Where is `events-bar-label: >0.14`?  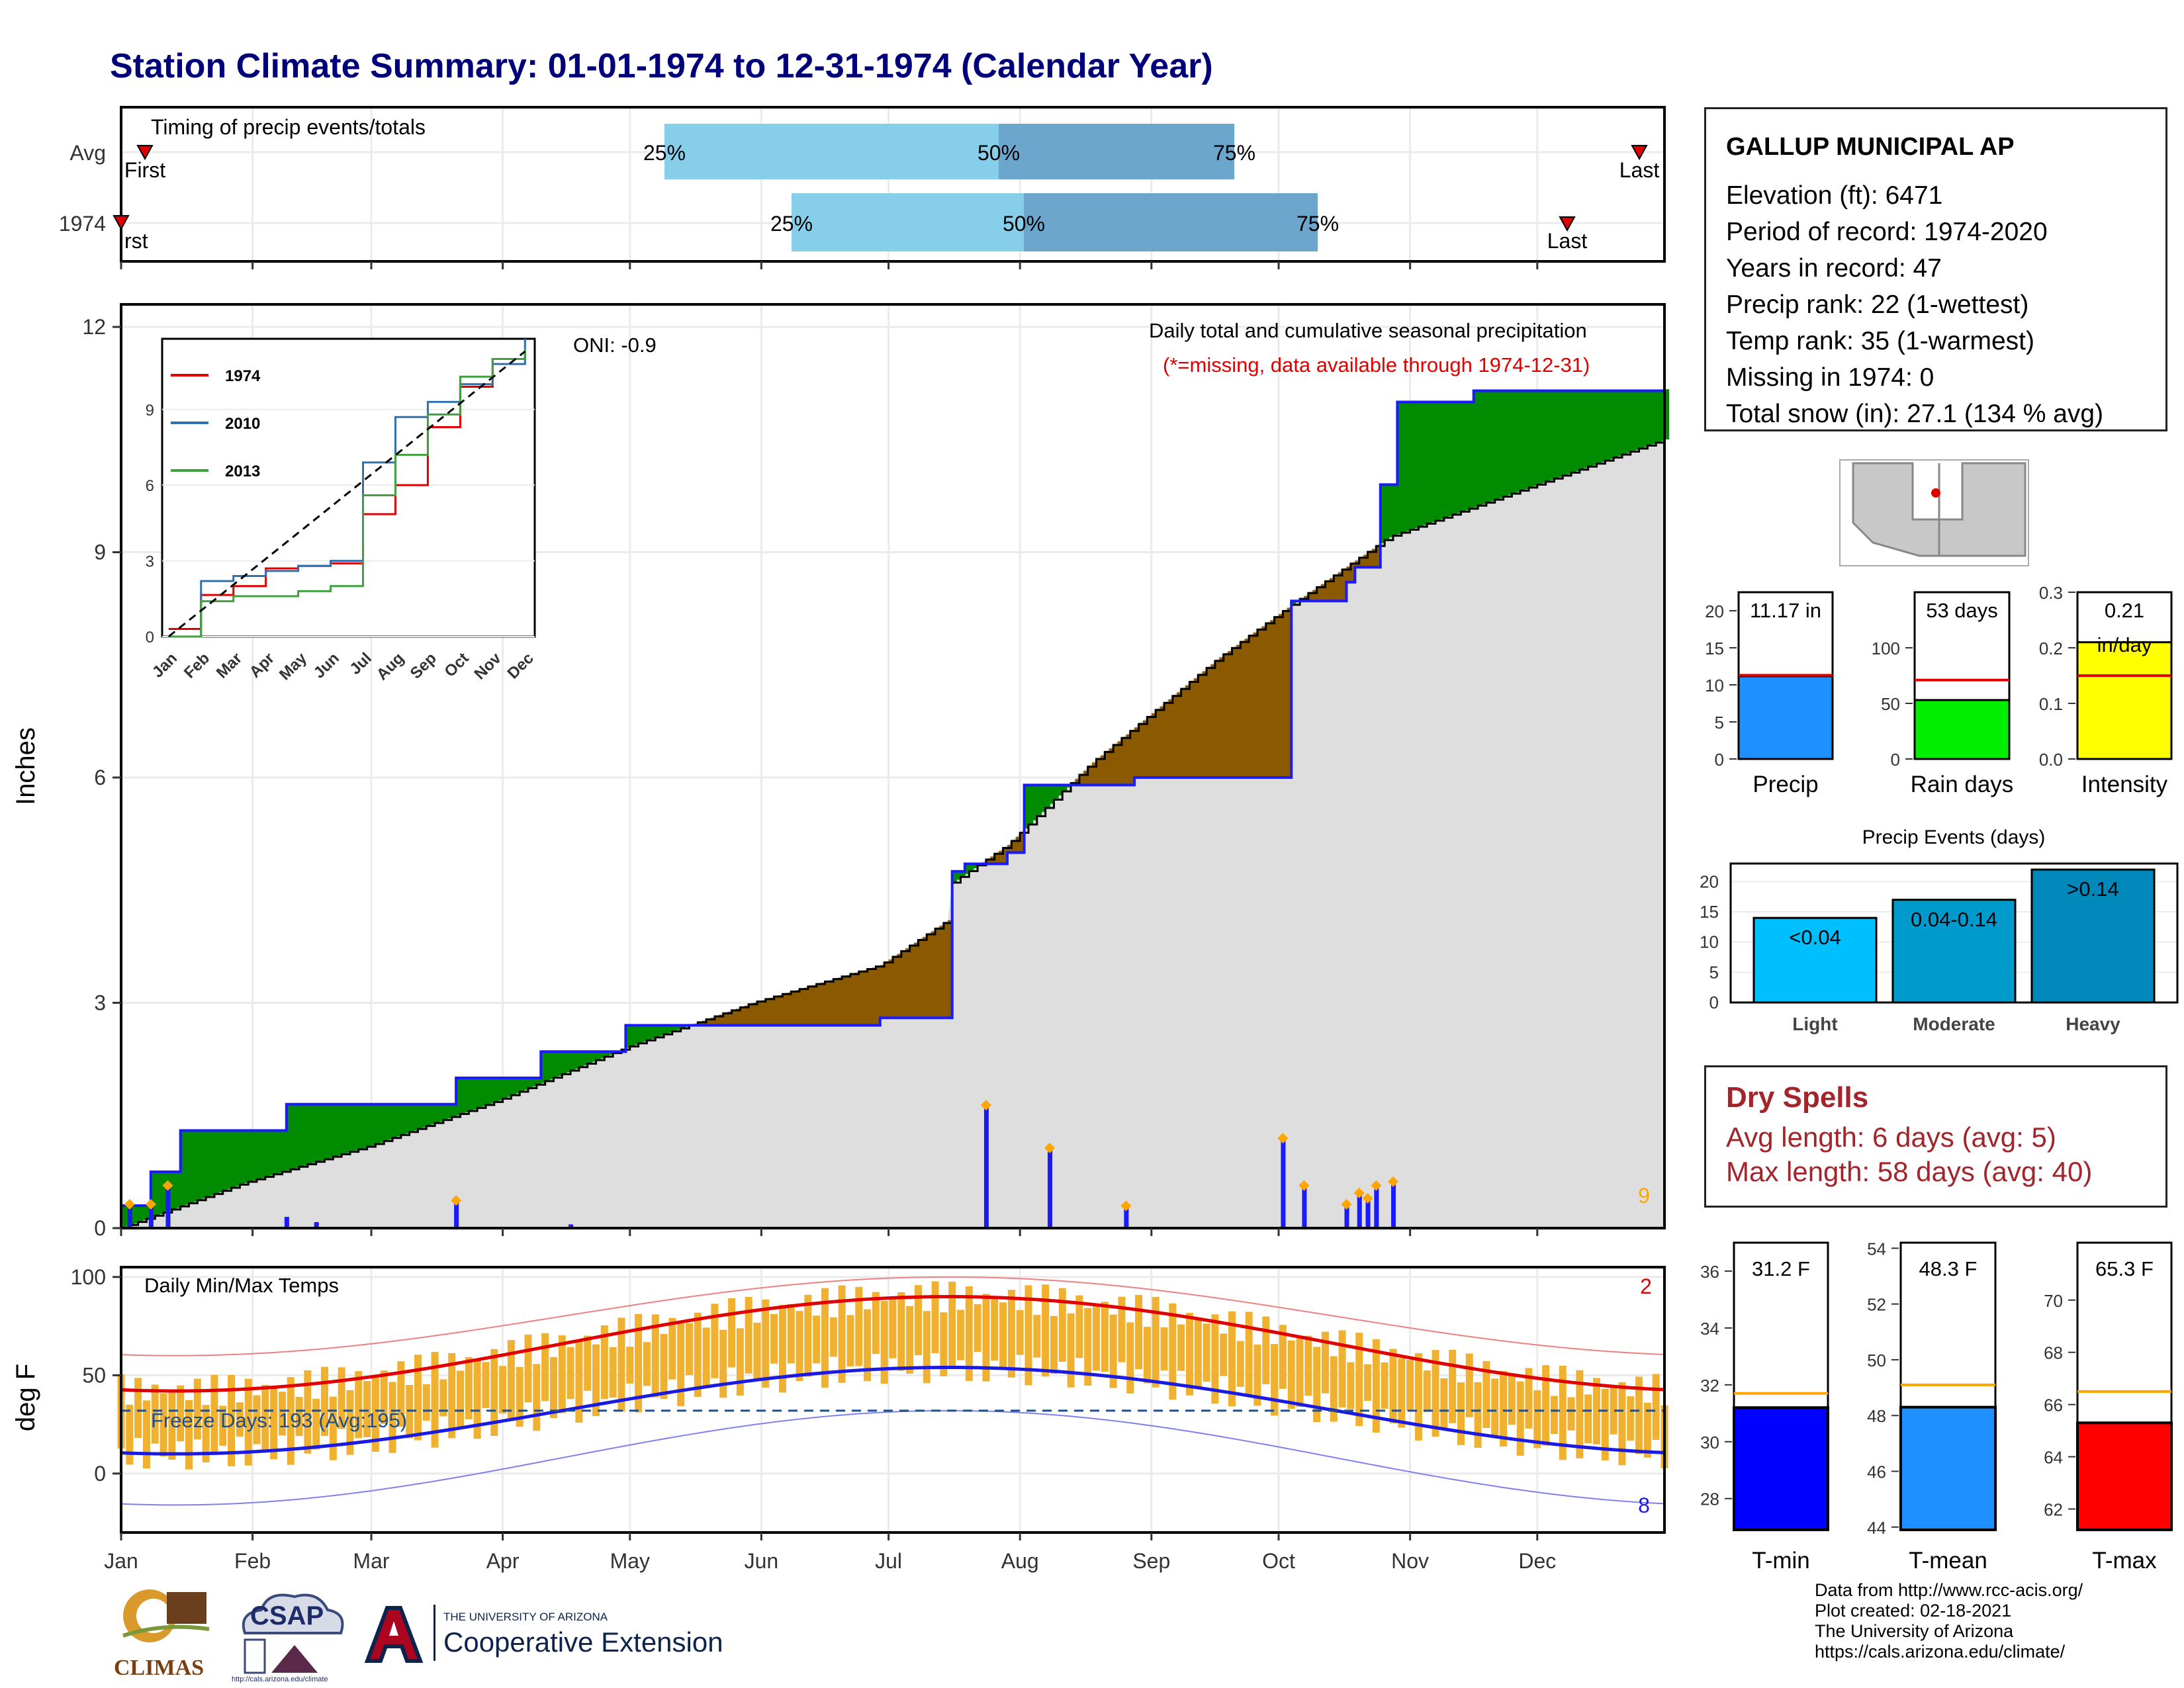
events-bar-label: >0.14 is located at coordinates (2092, 889).